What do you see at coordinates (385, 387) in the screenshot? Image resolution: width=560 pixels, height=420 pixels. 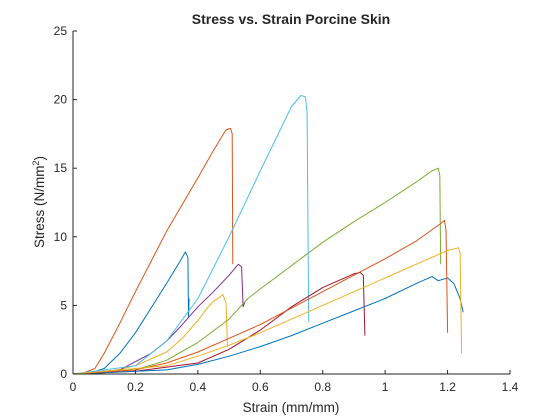 I see `x-tick-label: 1` at bounding box center [385, 387].